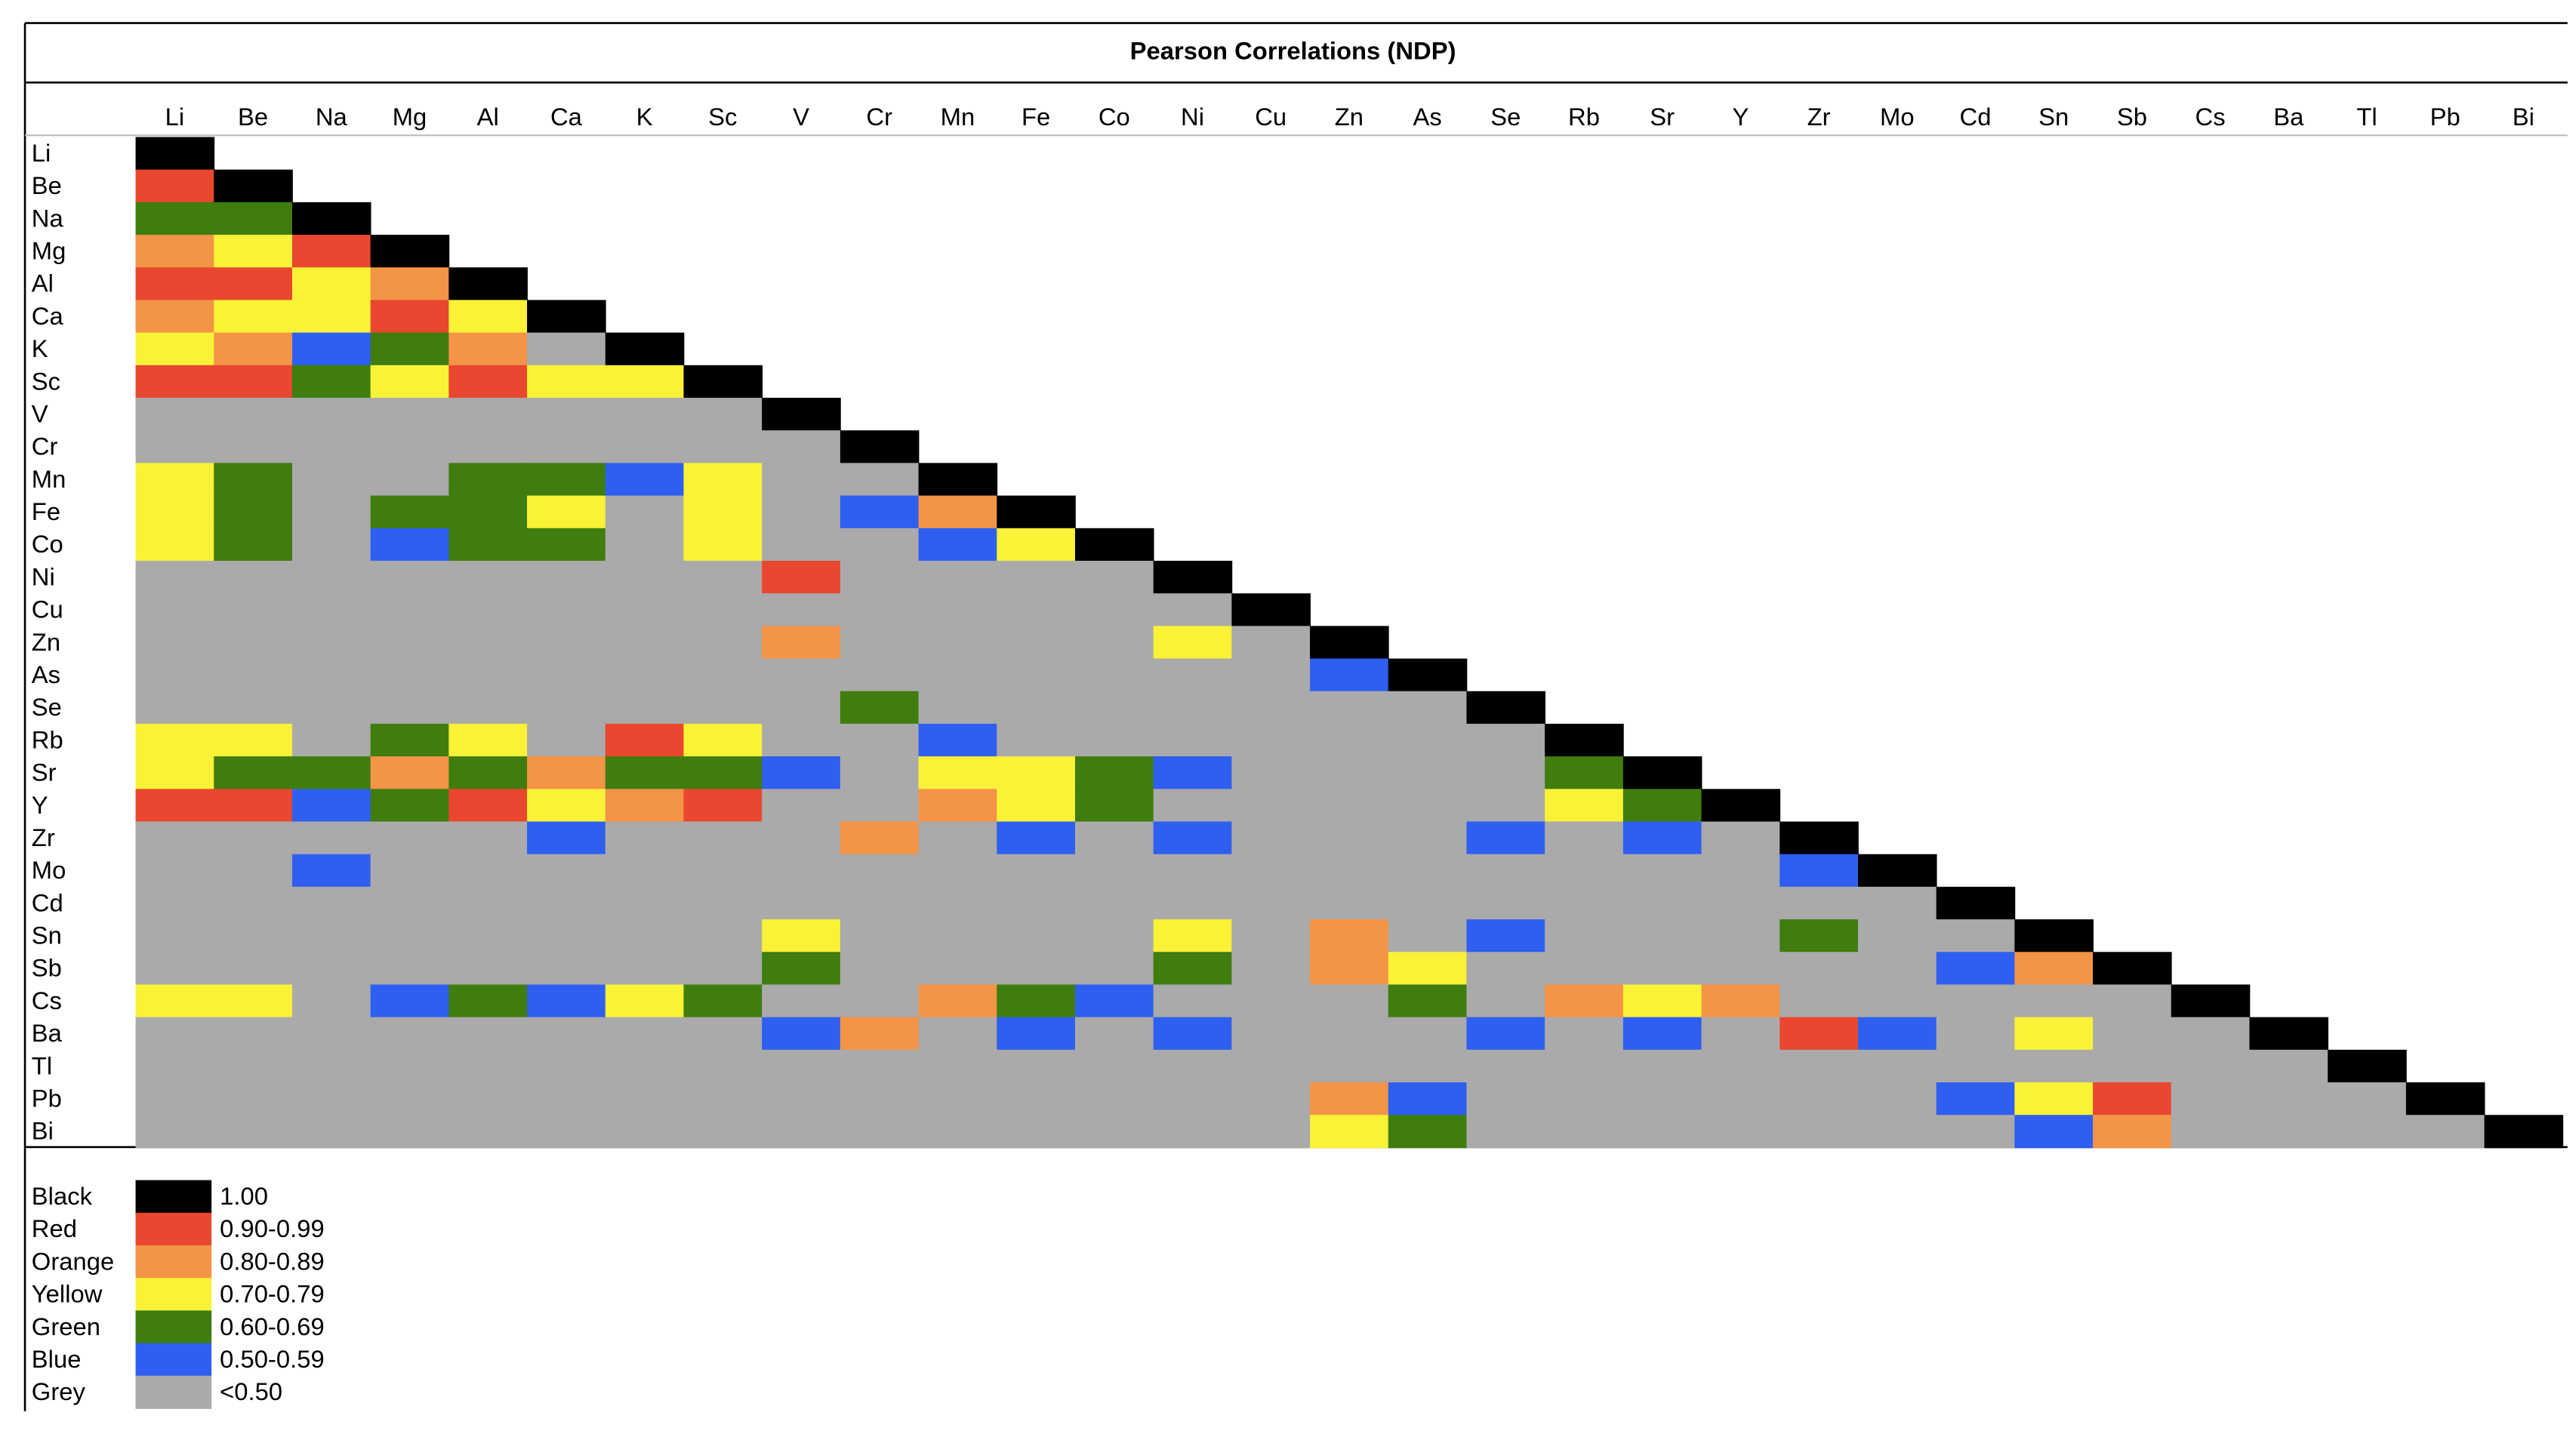 The image size is (2576, 1431). Describe the element at coordinates (173, 1197) in the screenshot. I see `legend-swatch` at that location.